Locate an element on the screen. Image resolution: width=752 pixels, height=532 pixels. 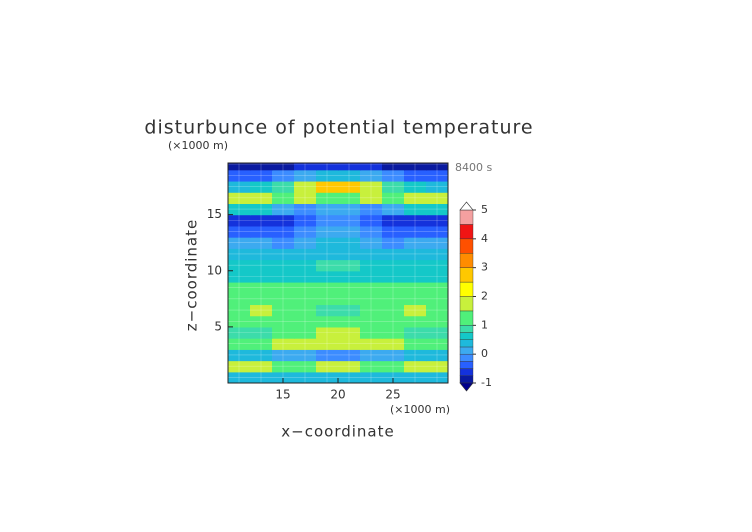
colorbar-tick-label: 0 is located at coordinates (484, 353).